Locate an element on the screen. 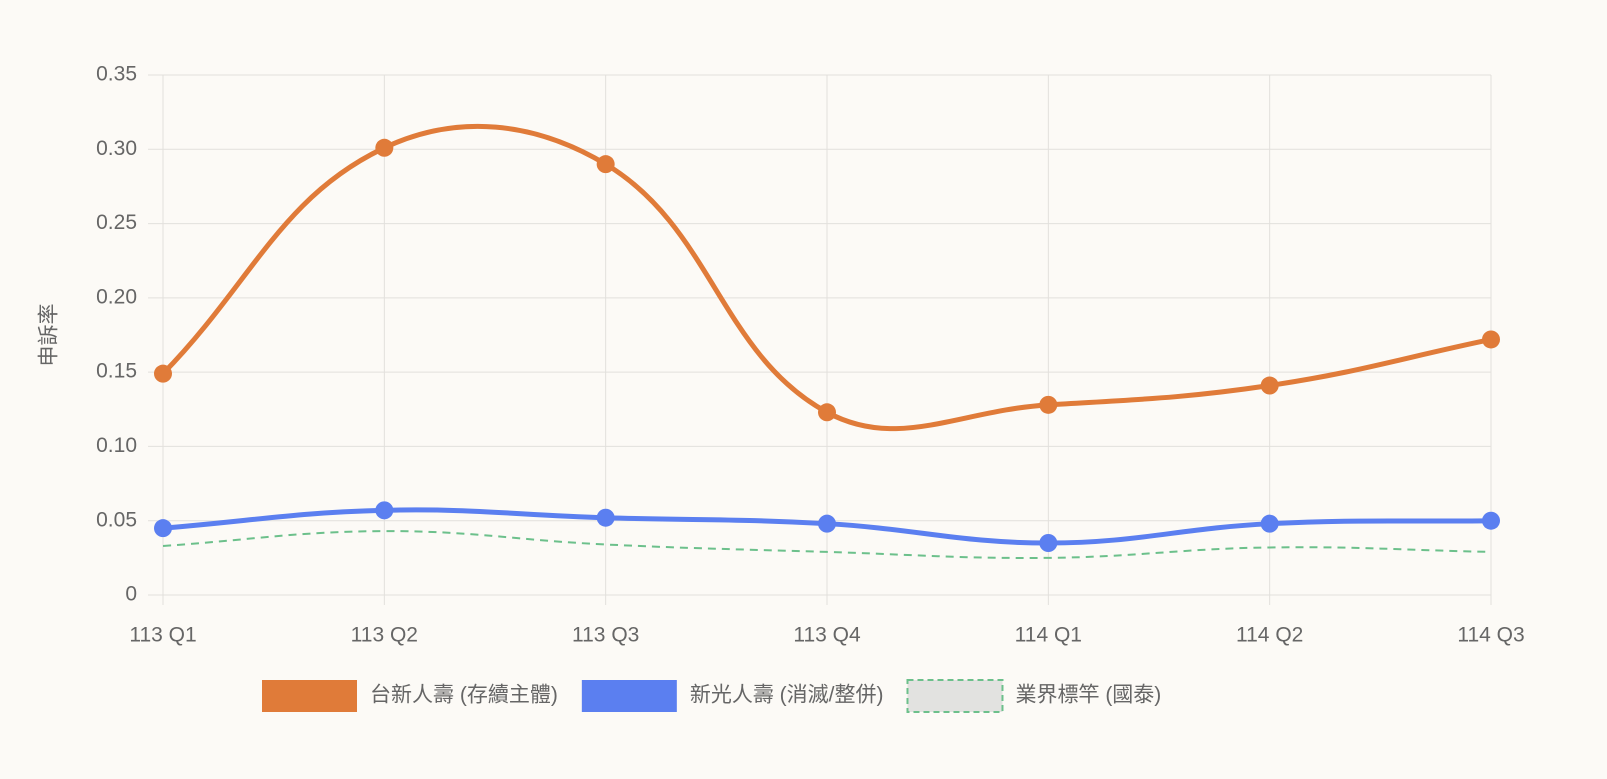 This screenshot has height=779, width=1607. x-tick-label: 113 Q1 is located at coordinates (162, 635).